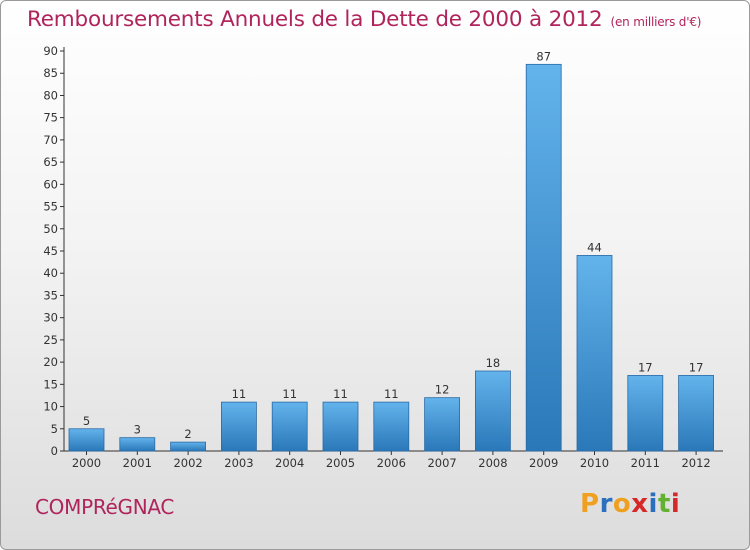 This screenshot has height=550, width=750. What do you see at coordinates (441, 463) in the screenshot?
I see `x-tick-label: 2007` at bounding box center [441, 463].